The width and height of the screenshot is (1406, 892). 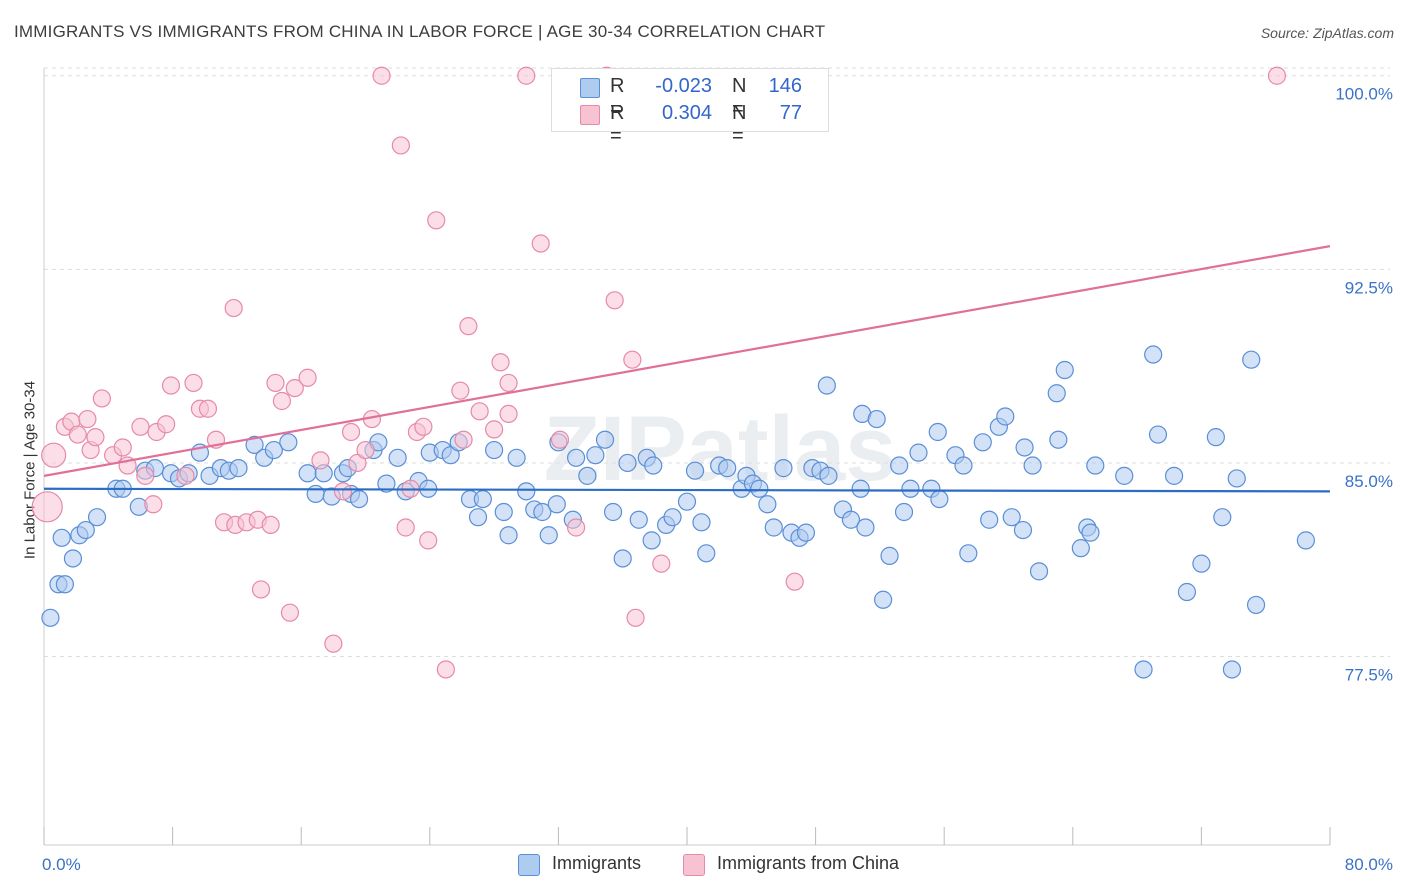 I want to click on legend-r-value: 0.304, so click(x=686, y=113).